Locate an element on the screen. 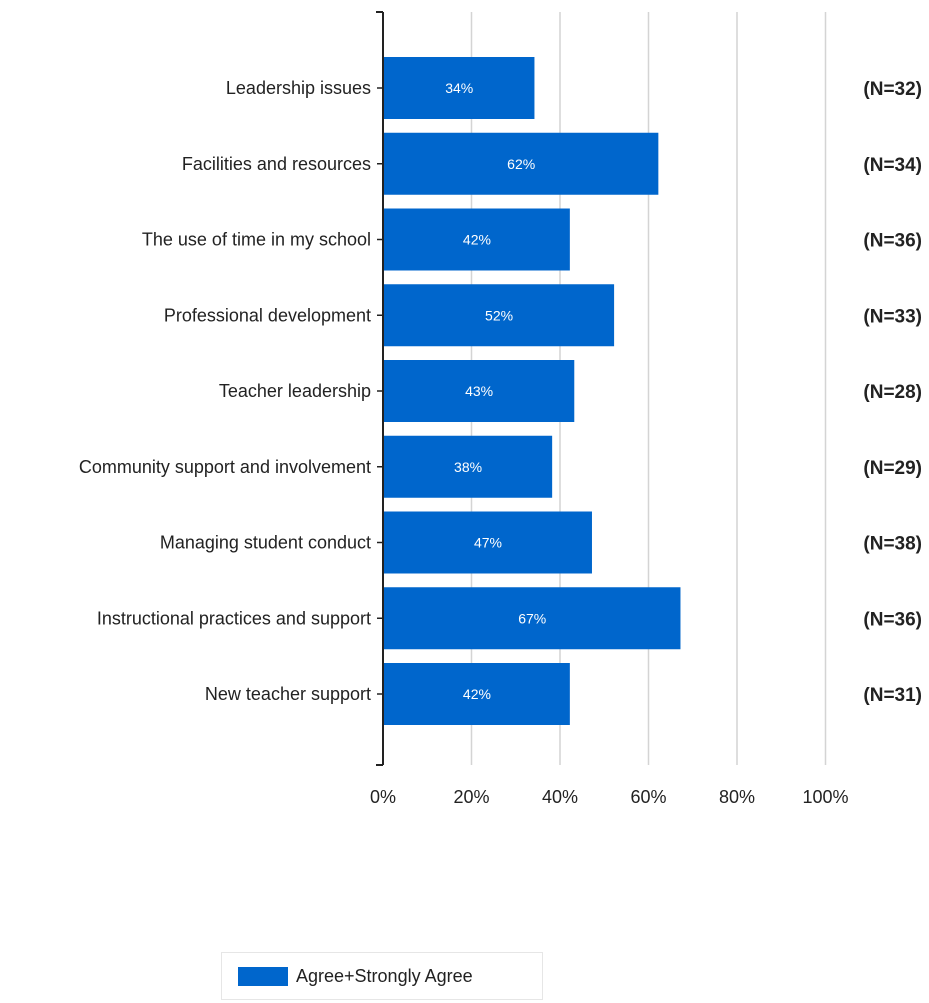 This screenshot has width=929, height=1003. bar-value-labels: 34% 62% 42% 52% 43% 38% 47% 67% 42% is located at coordinates (495, 391).